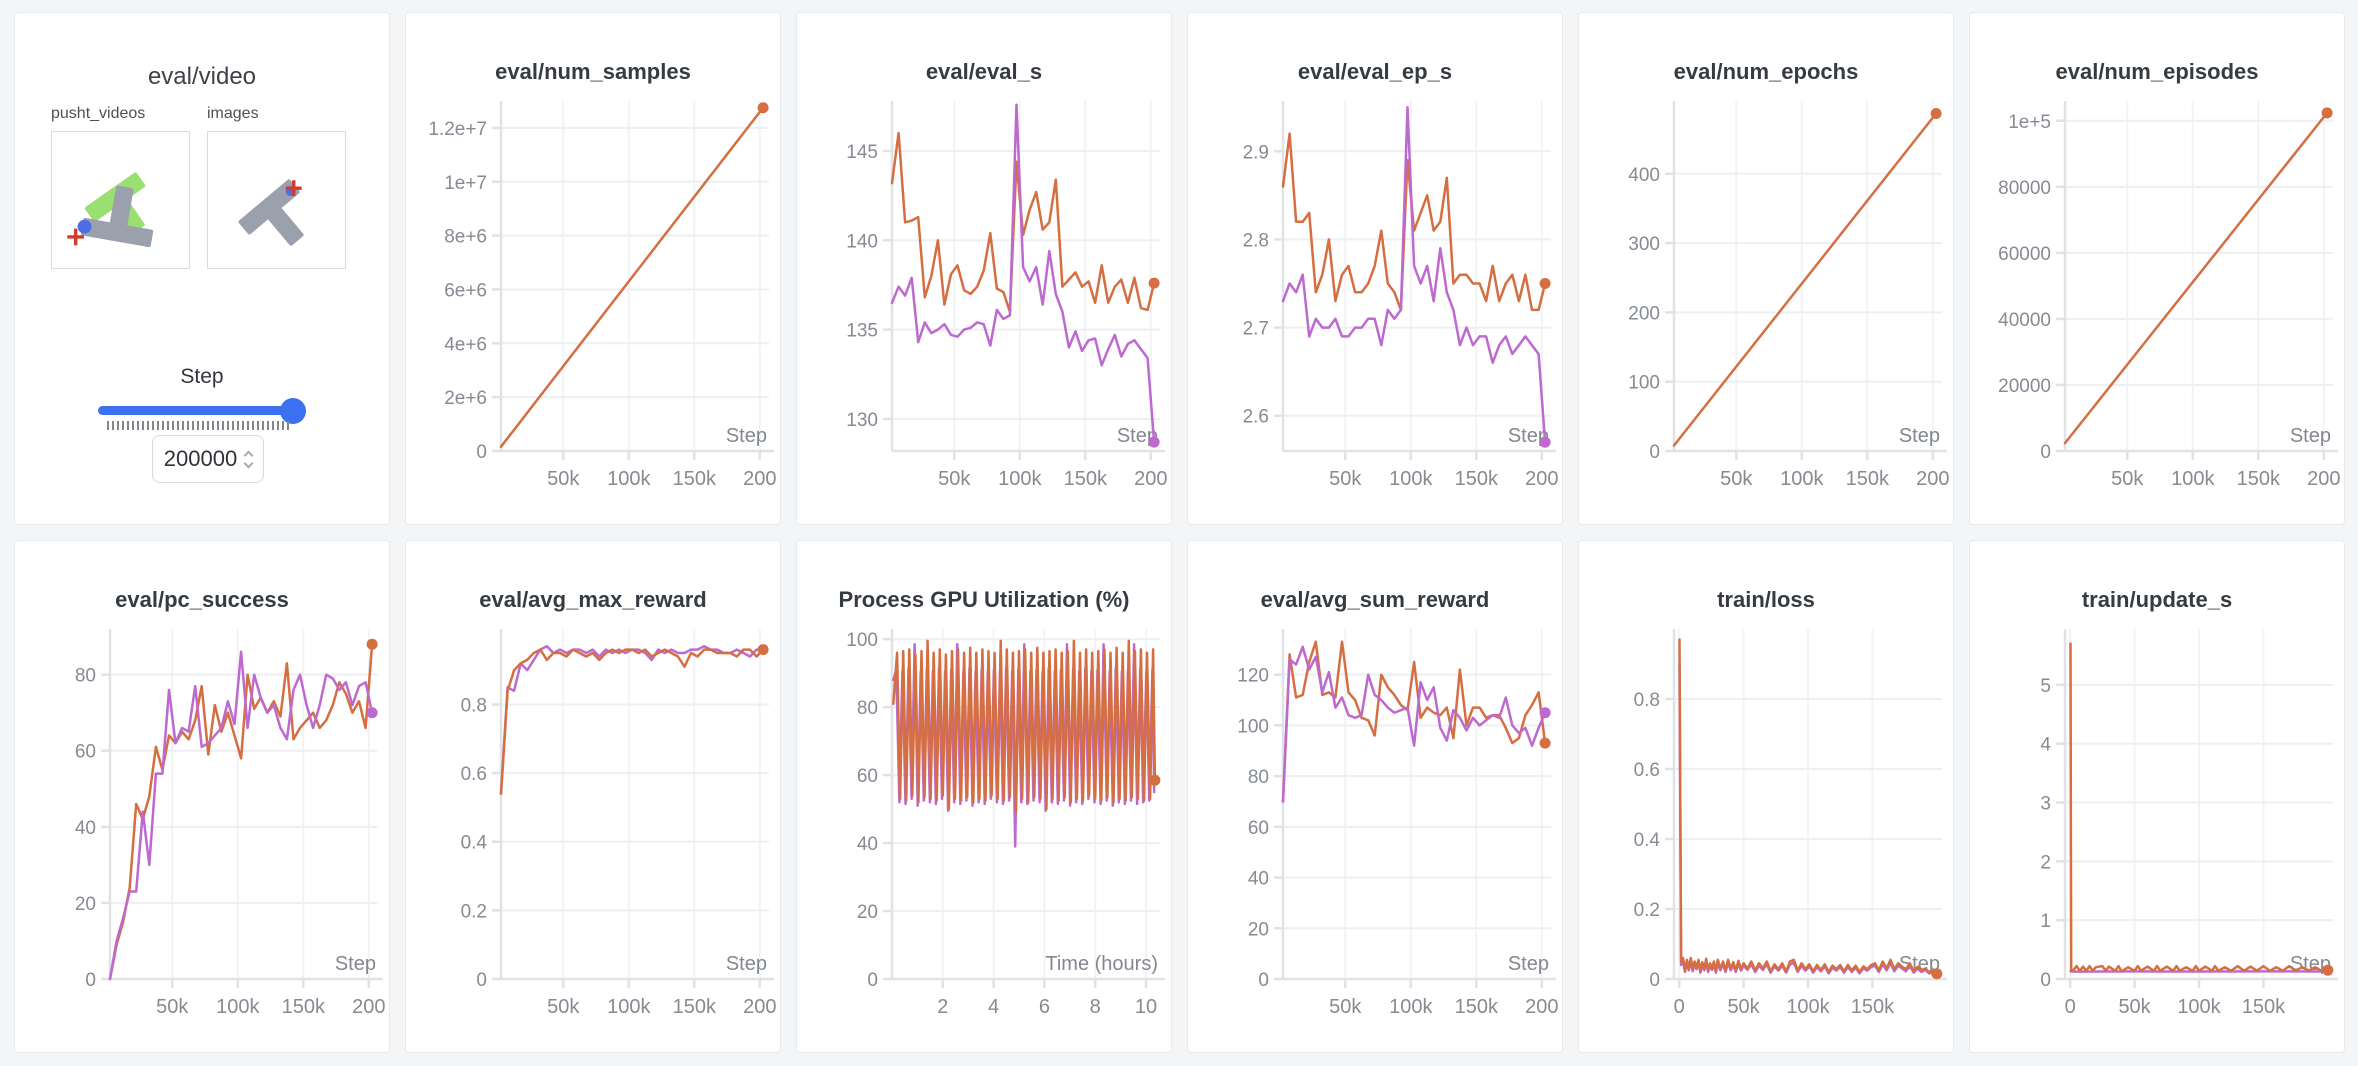 This screenshot has width=2358, height=1066. I want to click on svg-text: 145, so click(862, 152).